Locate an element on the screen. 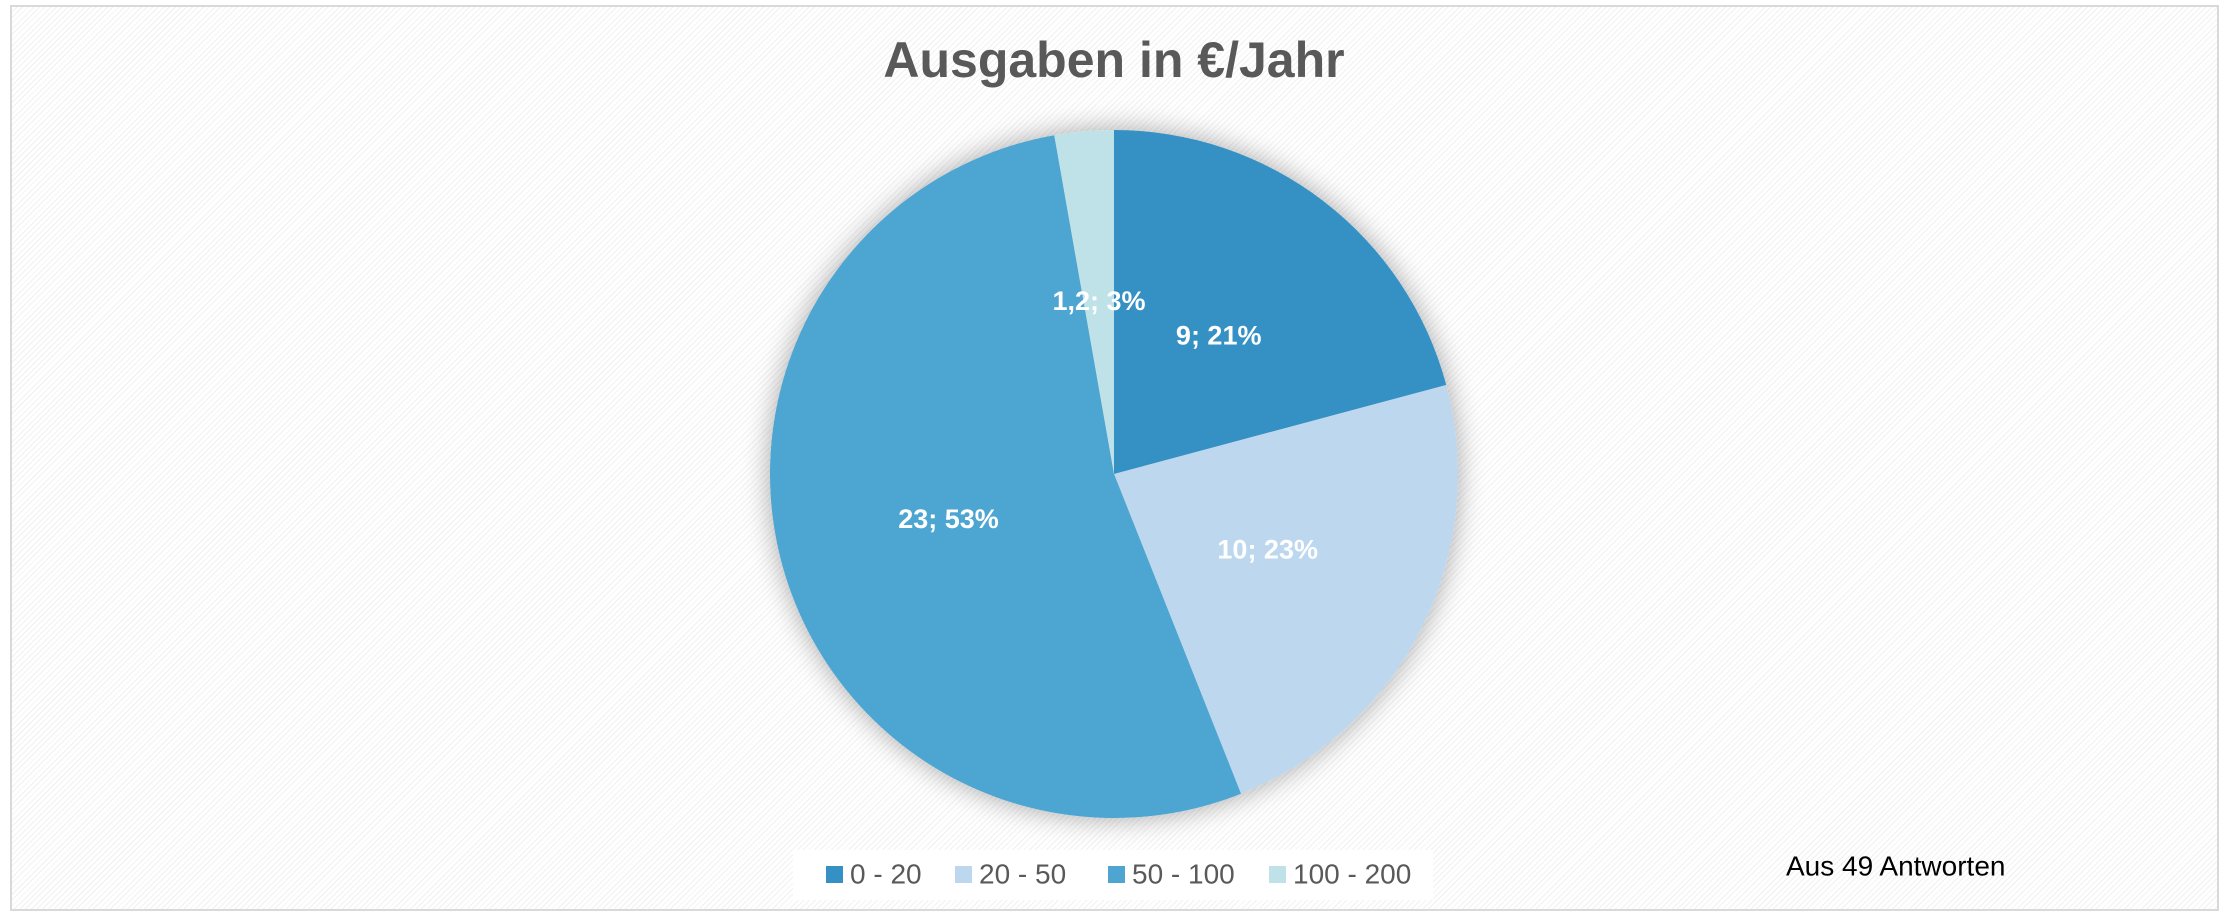 Image resolution: width=2231 pixels, height=913 pixels. legend-label: 100 - 200 is located at coordinates (1352, 873).